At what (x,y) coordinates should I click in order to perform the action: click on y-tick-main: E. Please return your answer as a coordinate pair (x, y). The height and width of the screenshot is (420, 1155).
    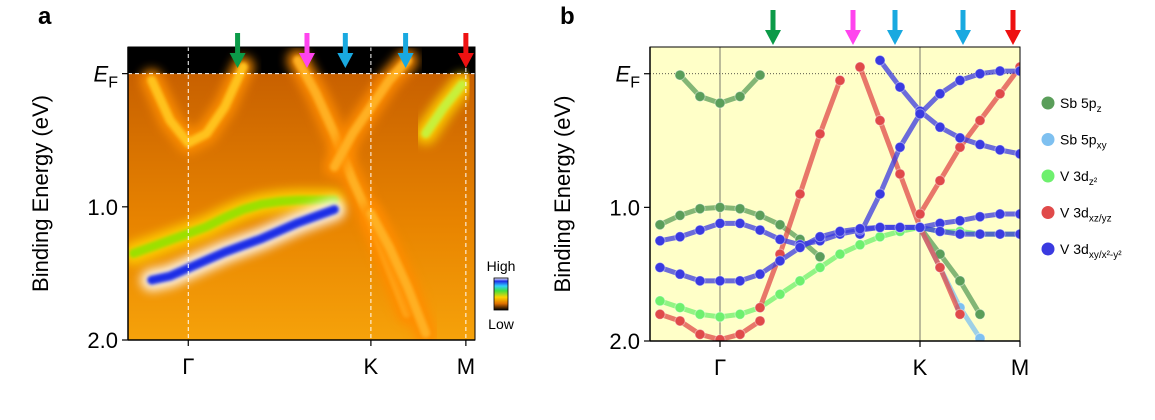
    Looking at the image, I should click on (101, 74).